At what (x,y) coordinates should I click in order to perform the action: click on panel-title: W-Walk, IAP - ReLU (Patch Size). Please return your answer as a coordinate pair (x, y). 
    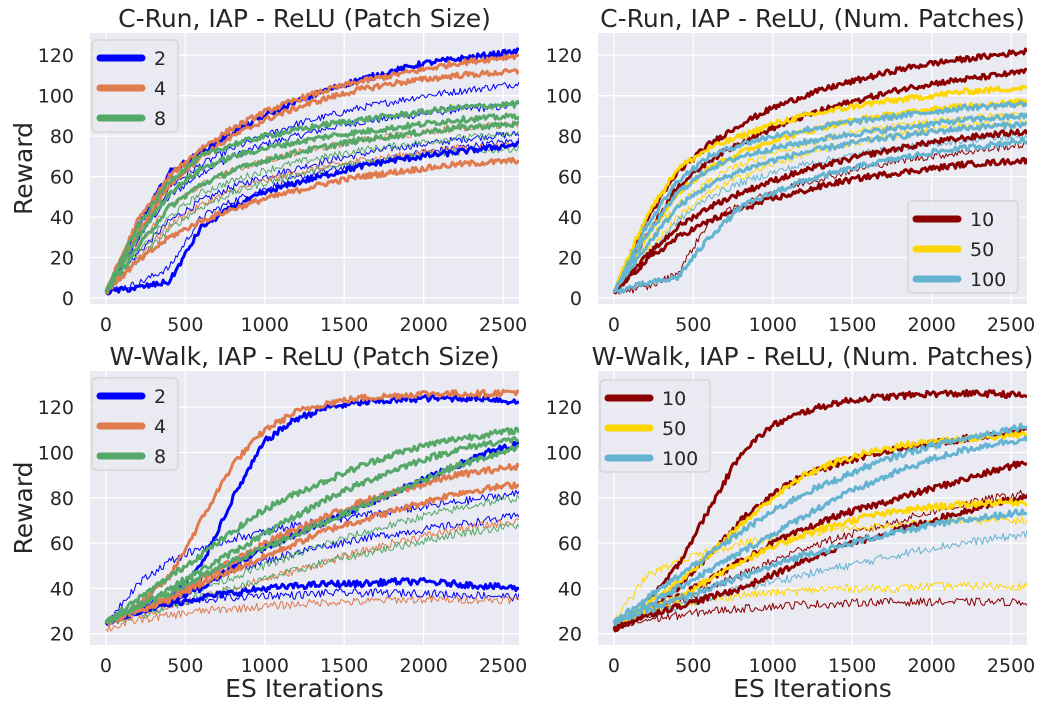
    Looking at the image, I should click on (305, 356).